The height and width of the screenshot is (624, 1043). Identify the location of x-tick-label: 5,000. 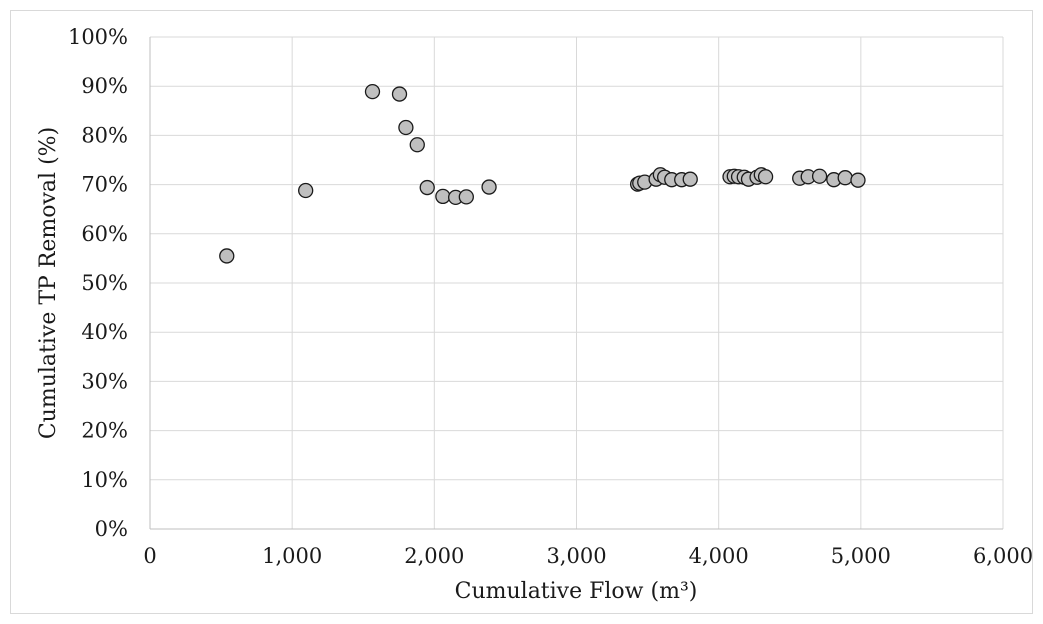
(861, 556).